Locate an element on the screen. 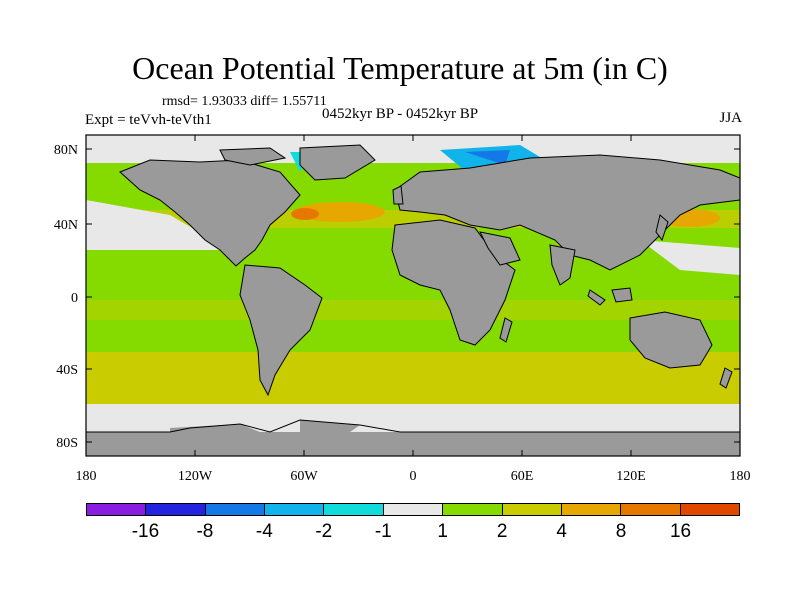 The image size is (800, 600). arabia is located at coordinates (500, 248).